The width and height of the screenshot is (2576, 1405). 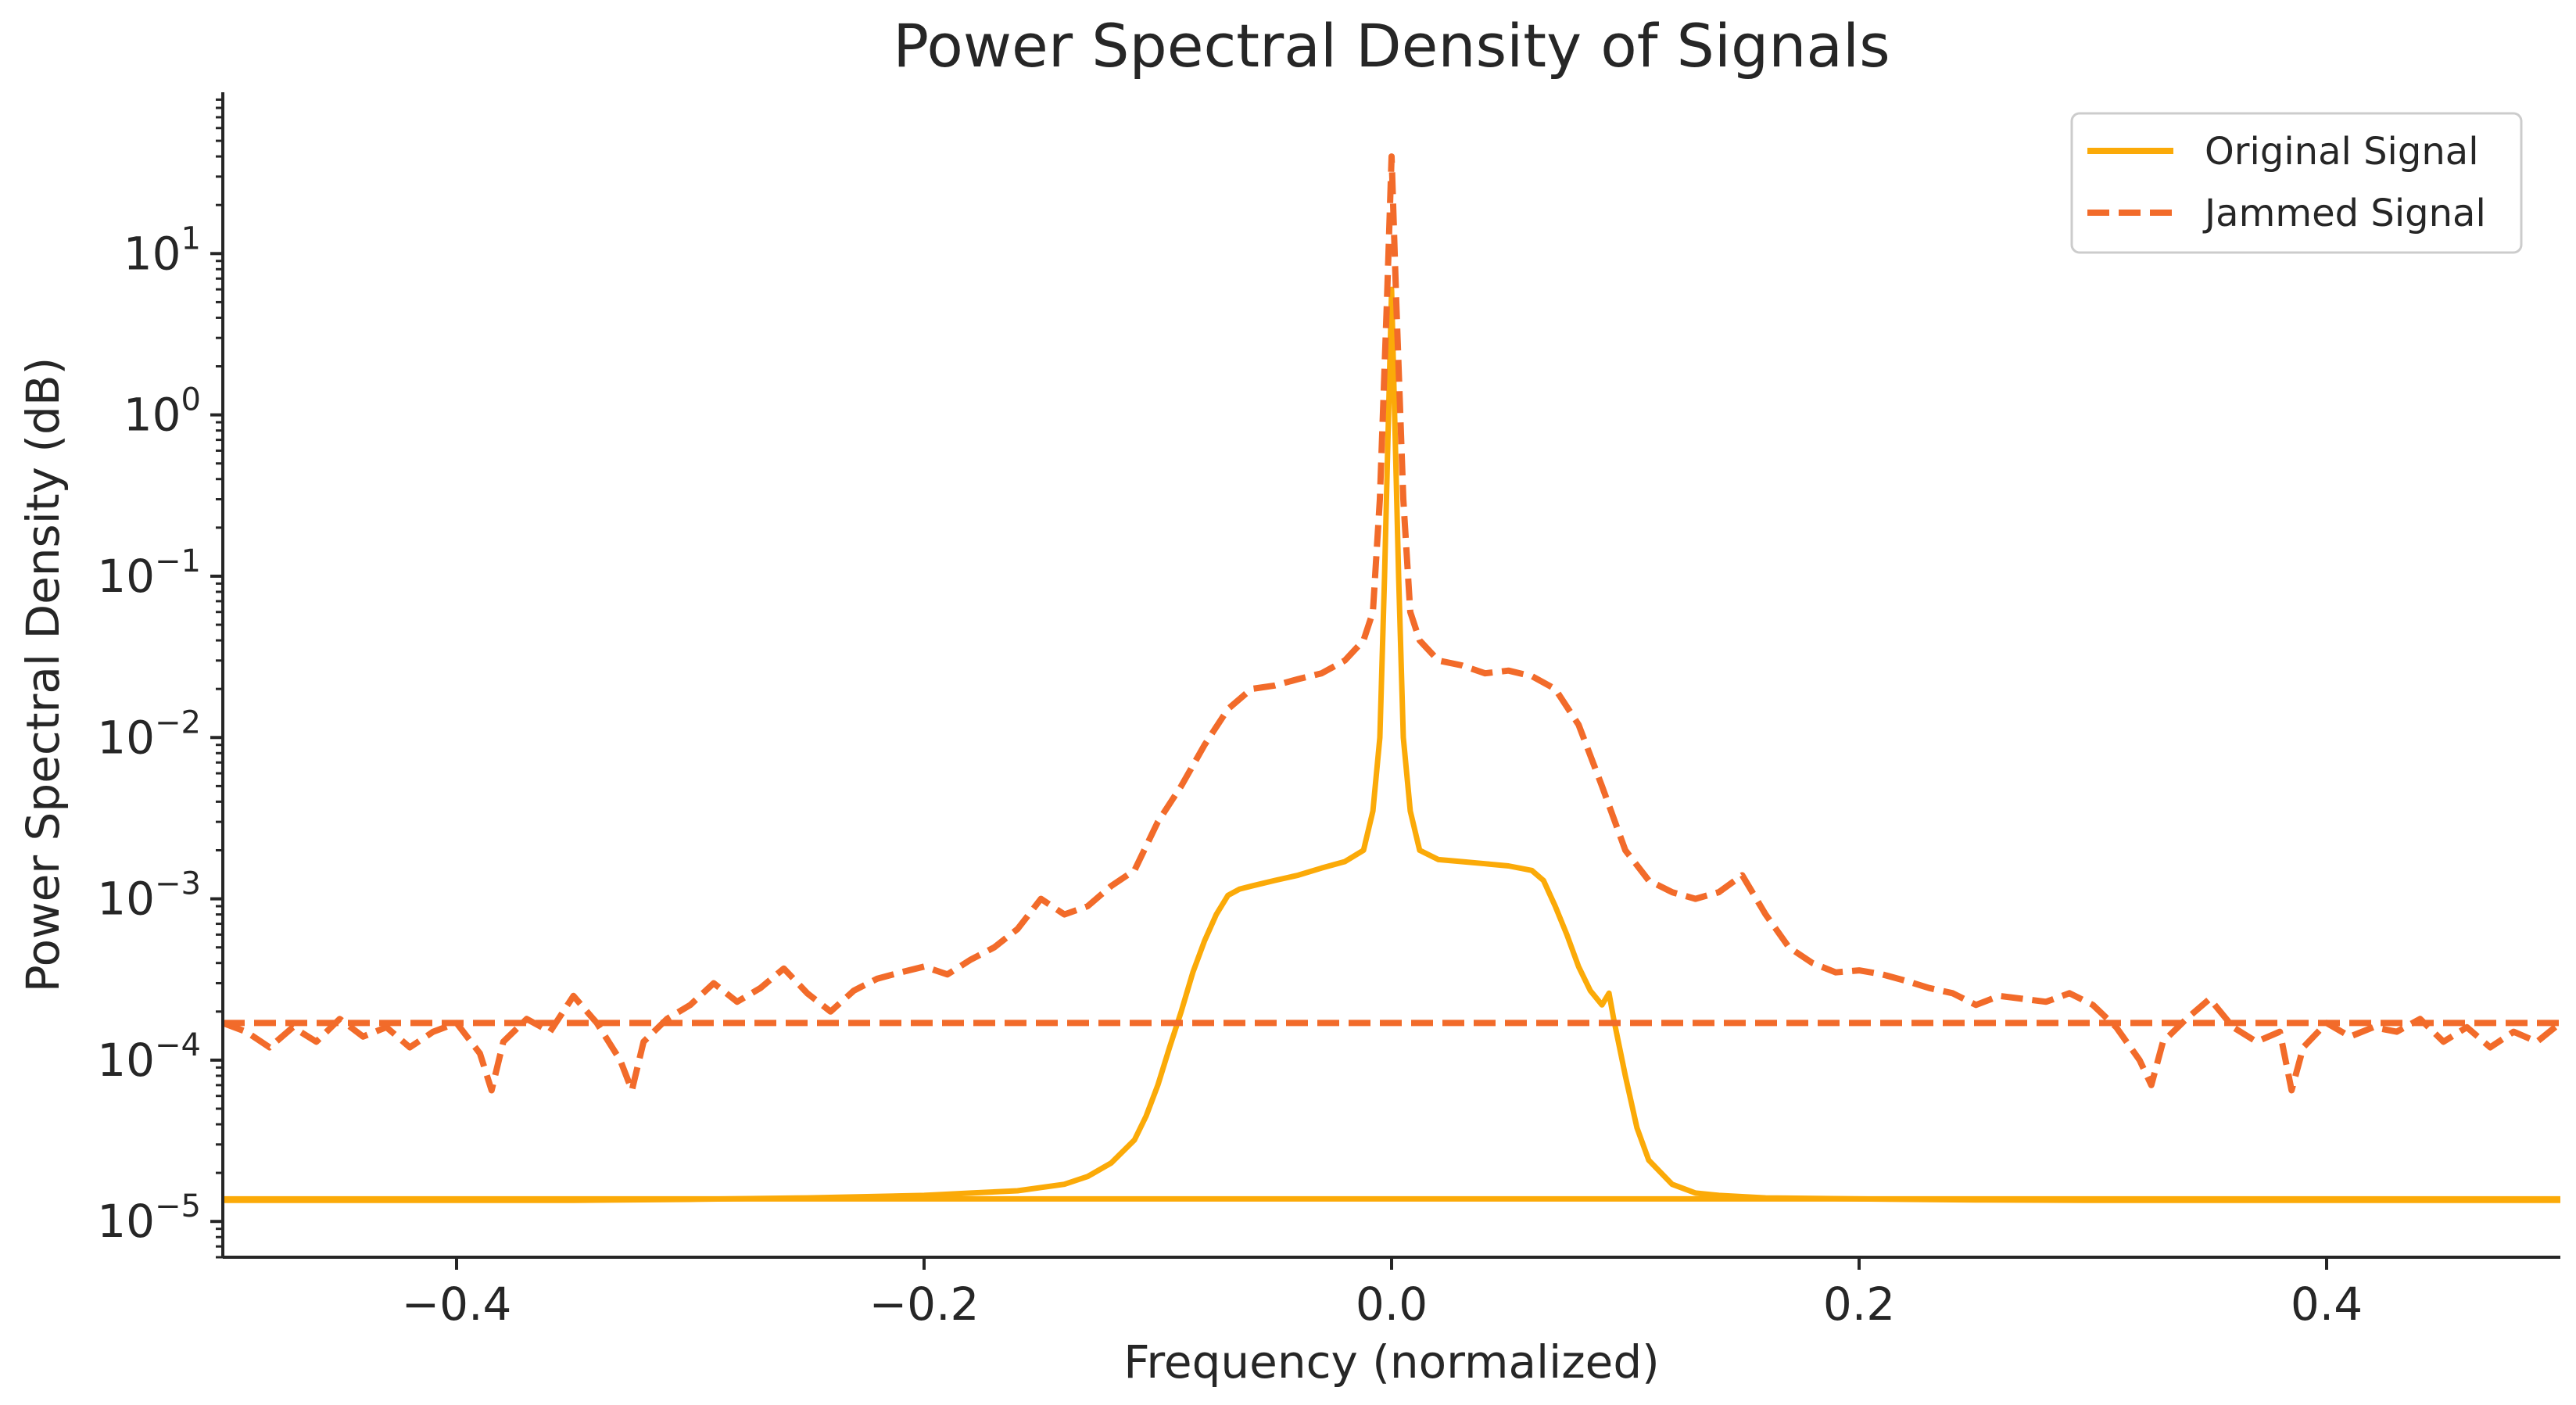 I want to click on y-tick-label: 10⁻³, so click(x=149, y=896).